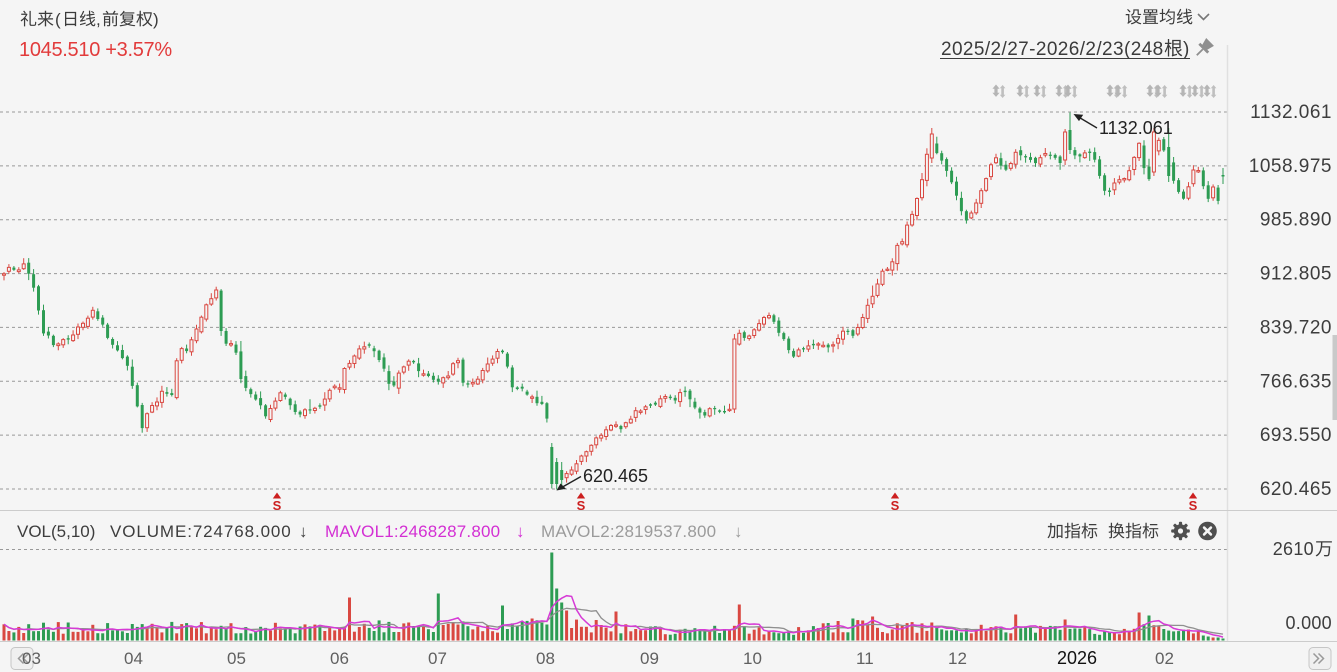 This screenshot has width=1337, height=672. Describe the element at coordinates (412, 531) in the screenshot. I see `svg-text: MAVOL1:2468287.800` at that location.